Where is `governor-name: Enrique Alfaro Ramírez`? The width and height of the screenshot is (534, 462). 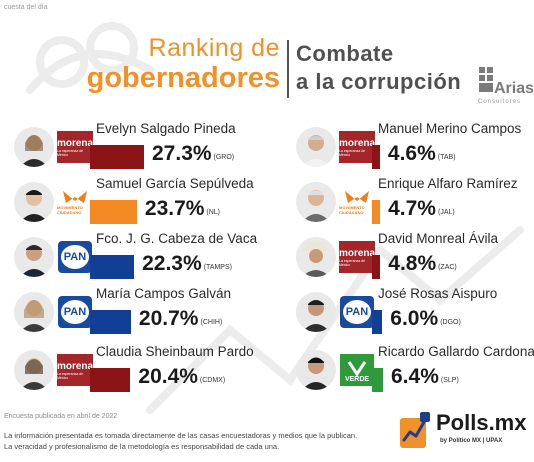 governor-name: Enrique Alfaro Ramírez is located at coordinates (448, 183).